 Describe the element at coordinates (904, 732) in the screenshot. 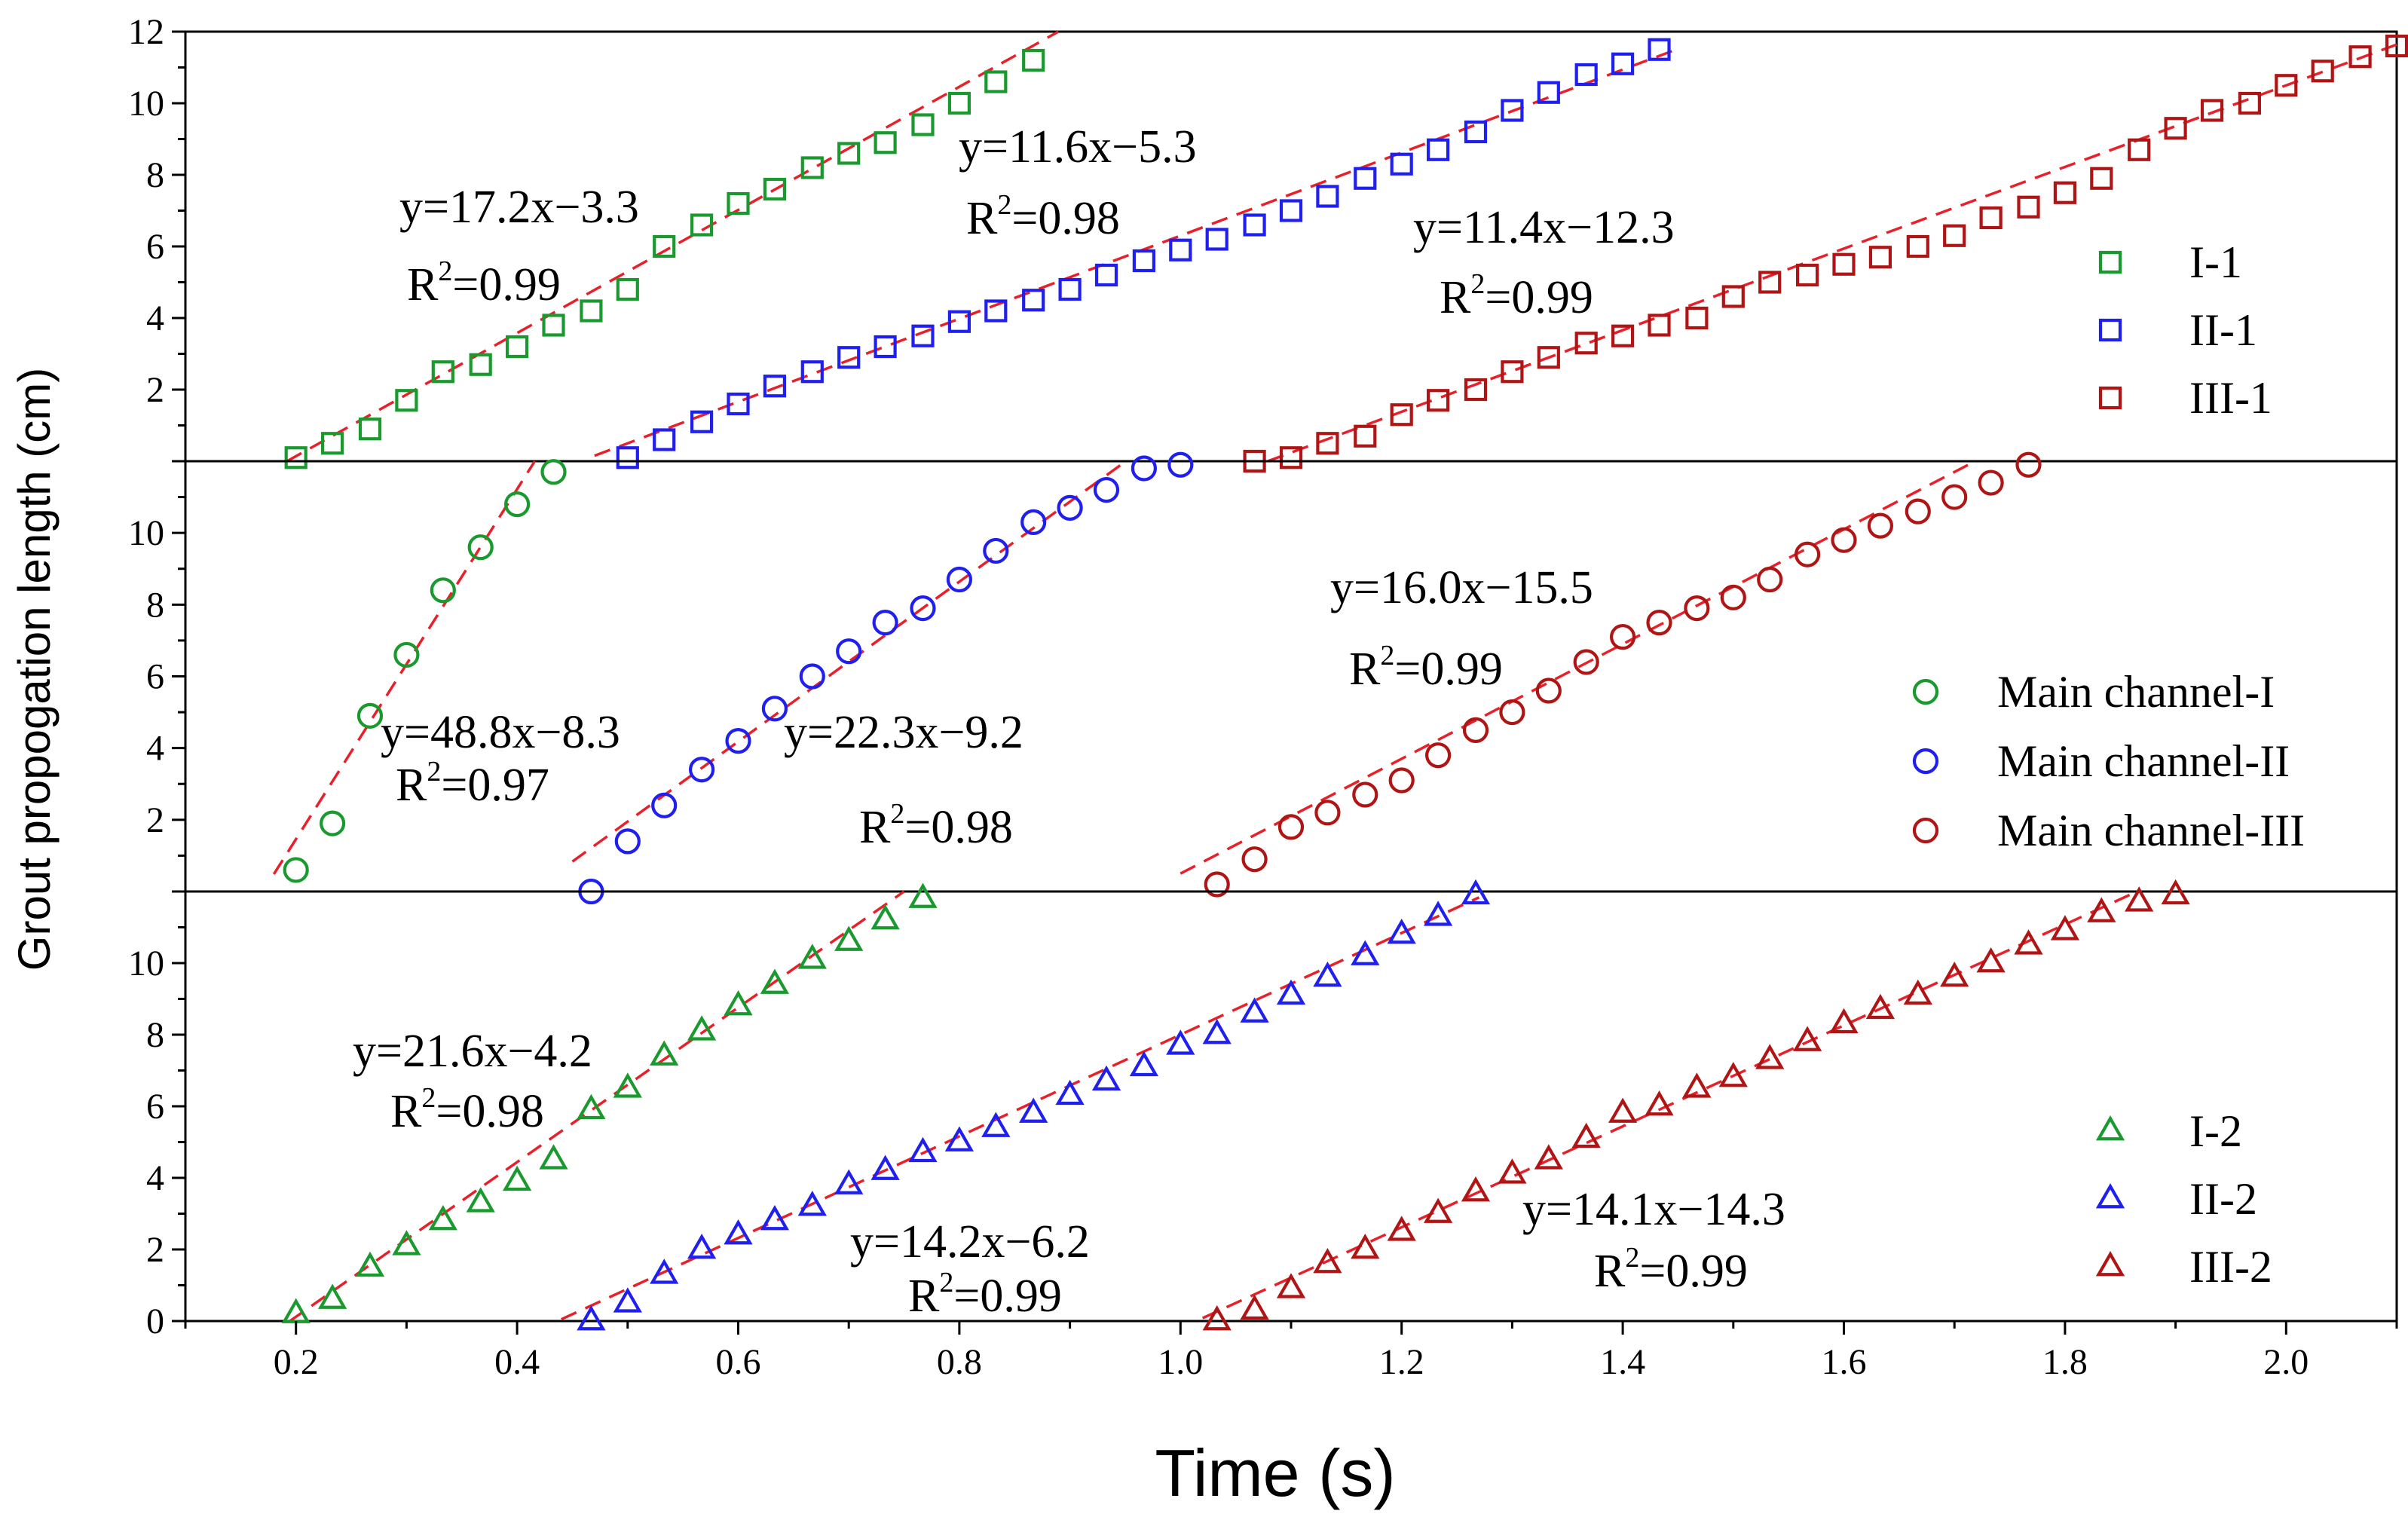

I see `fit-equation: y=22.3x−9.2` at that location.